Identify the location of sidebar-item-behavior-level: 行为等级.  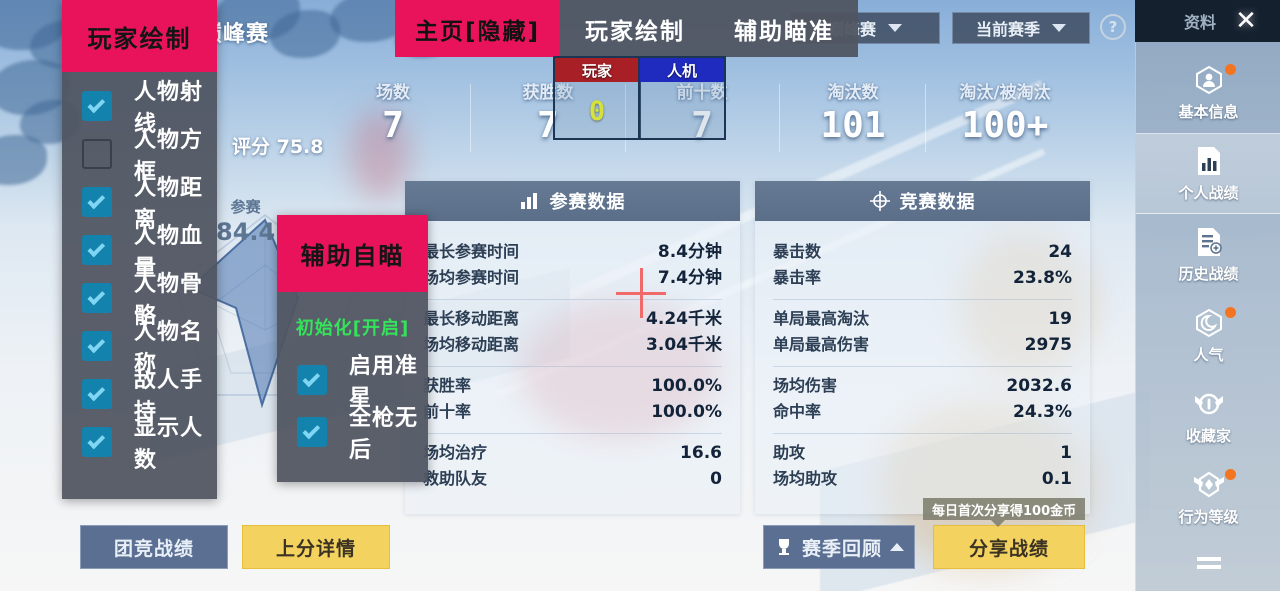
(1208, 497).